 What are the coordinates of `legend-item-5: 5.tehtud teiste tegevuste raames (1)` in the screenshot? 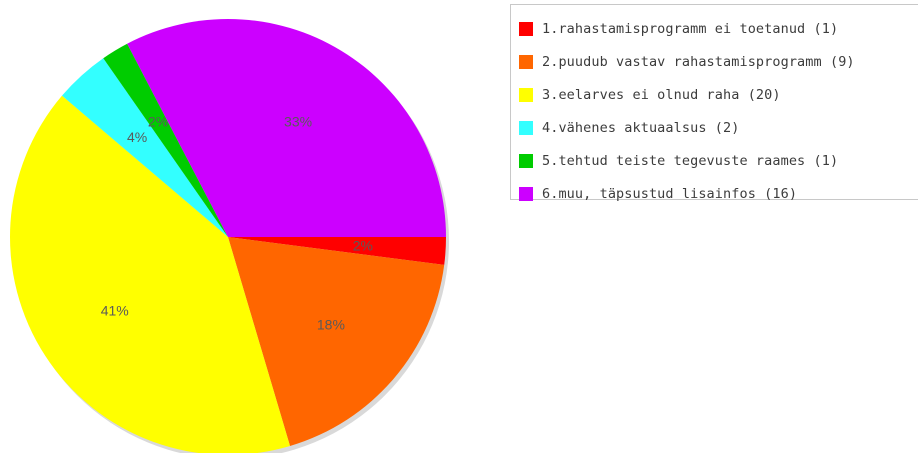 It's located at (714, 160).